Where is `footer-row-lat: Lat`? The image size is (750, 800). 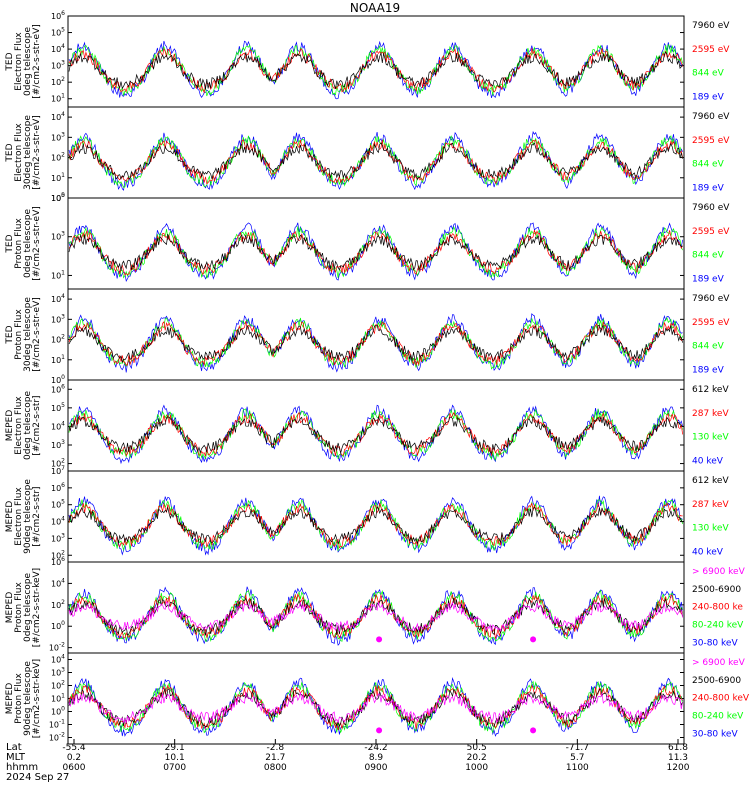
footer-row-lat: Lat is located at coordinates (14, 747).